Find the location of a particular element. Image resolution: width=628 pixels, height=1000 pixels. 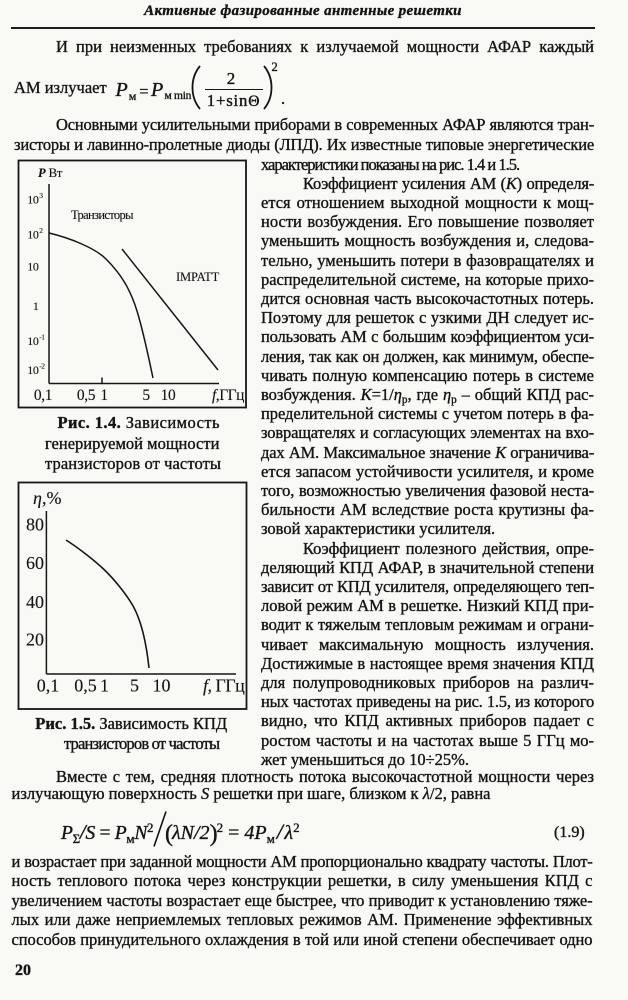

svg-text: 2 is located at coordinates (41, 230).